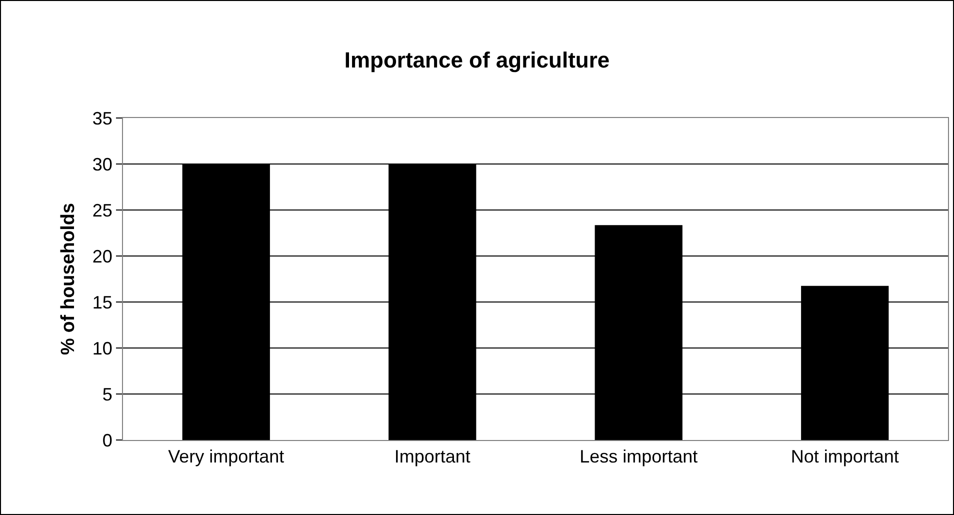  Describe the element at coordinates (69, 279) in the screenshot. I see `y-axis-title: % of households` at that location.